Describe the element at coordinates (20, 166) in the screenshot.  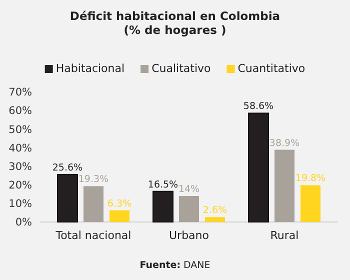
I see `y-tick-label: 30%` at that location.